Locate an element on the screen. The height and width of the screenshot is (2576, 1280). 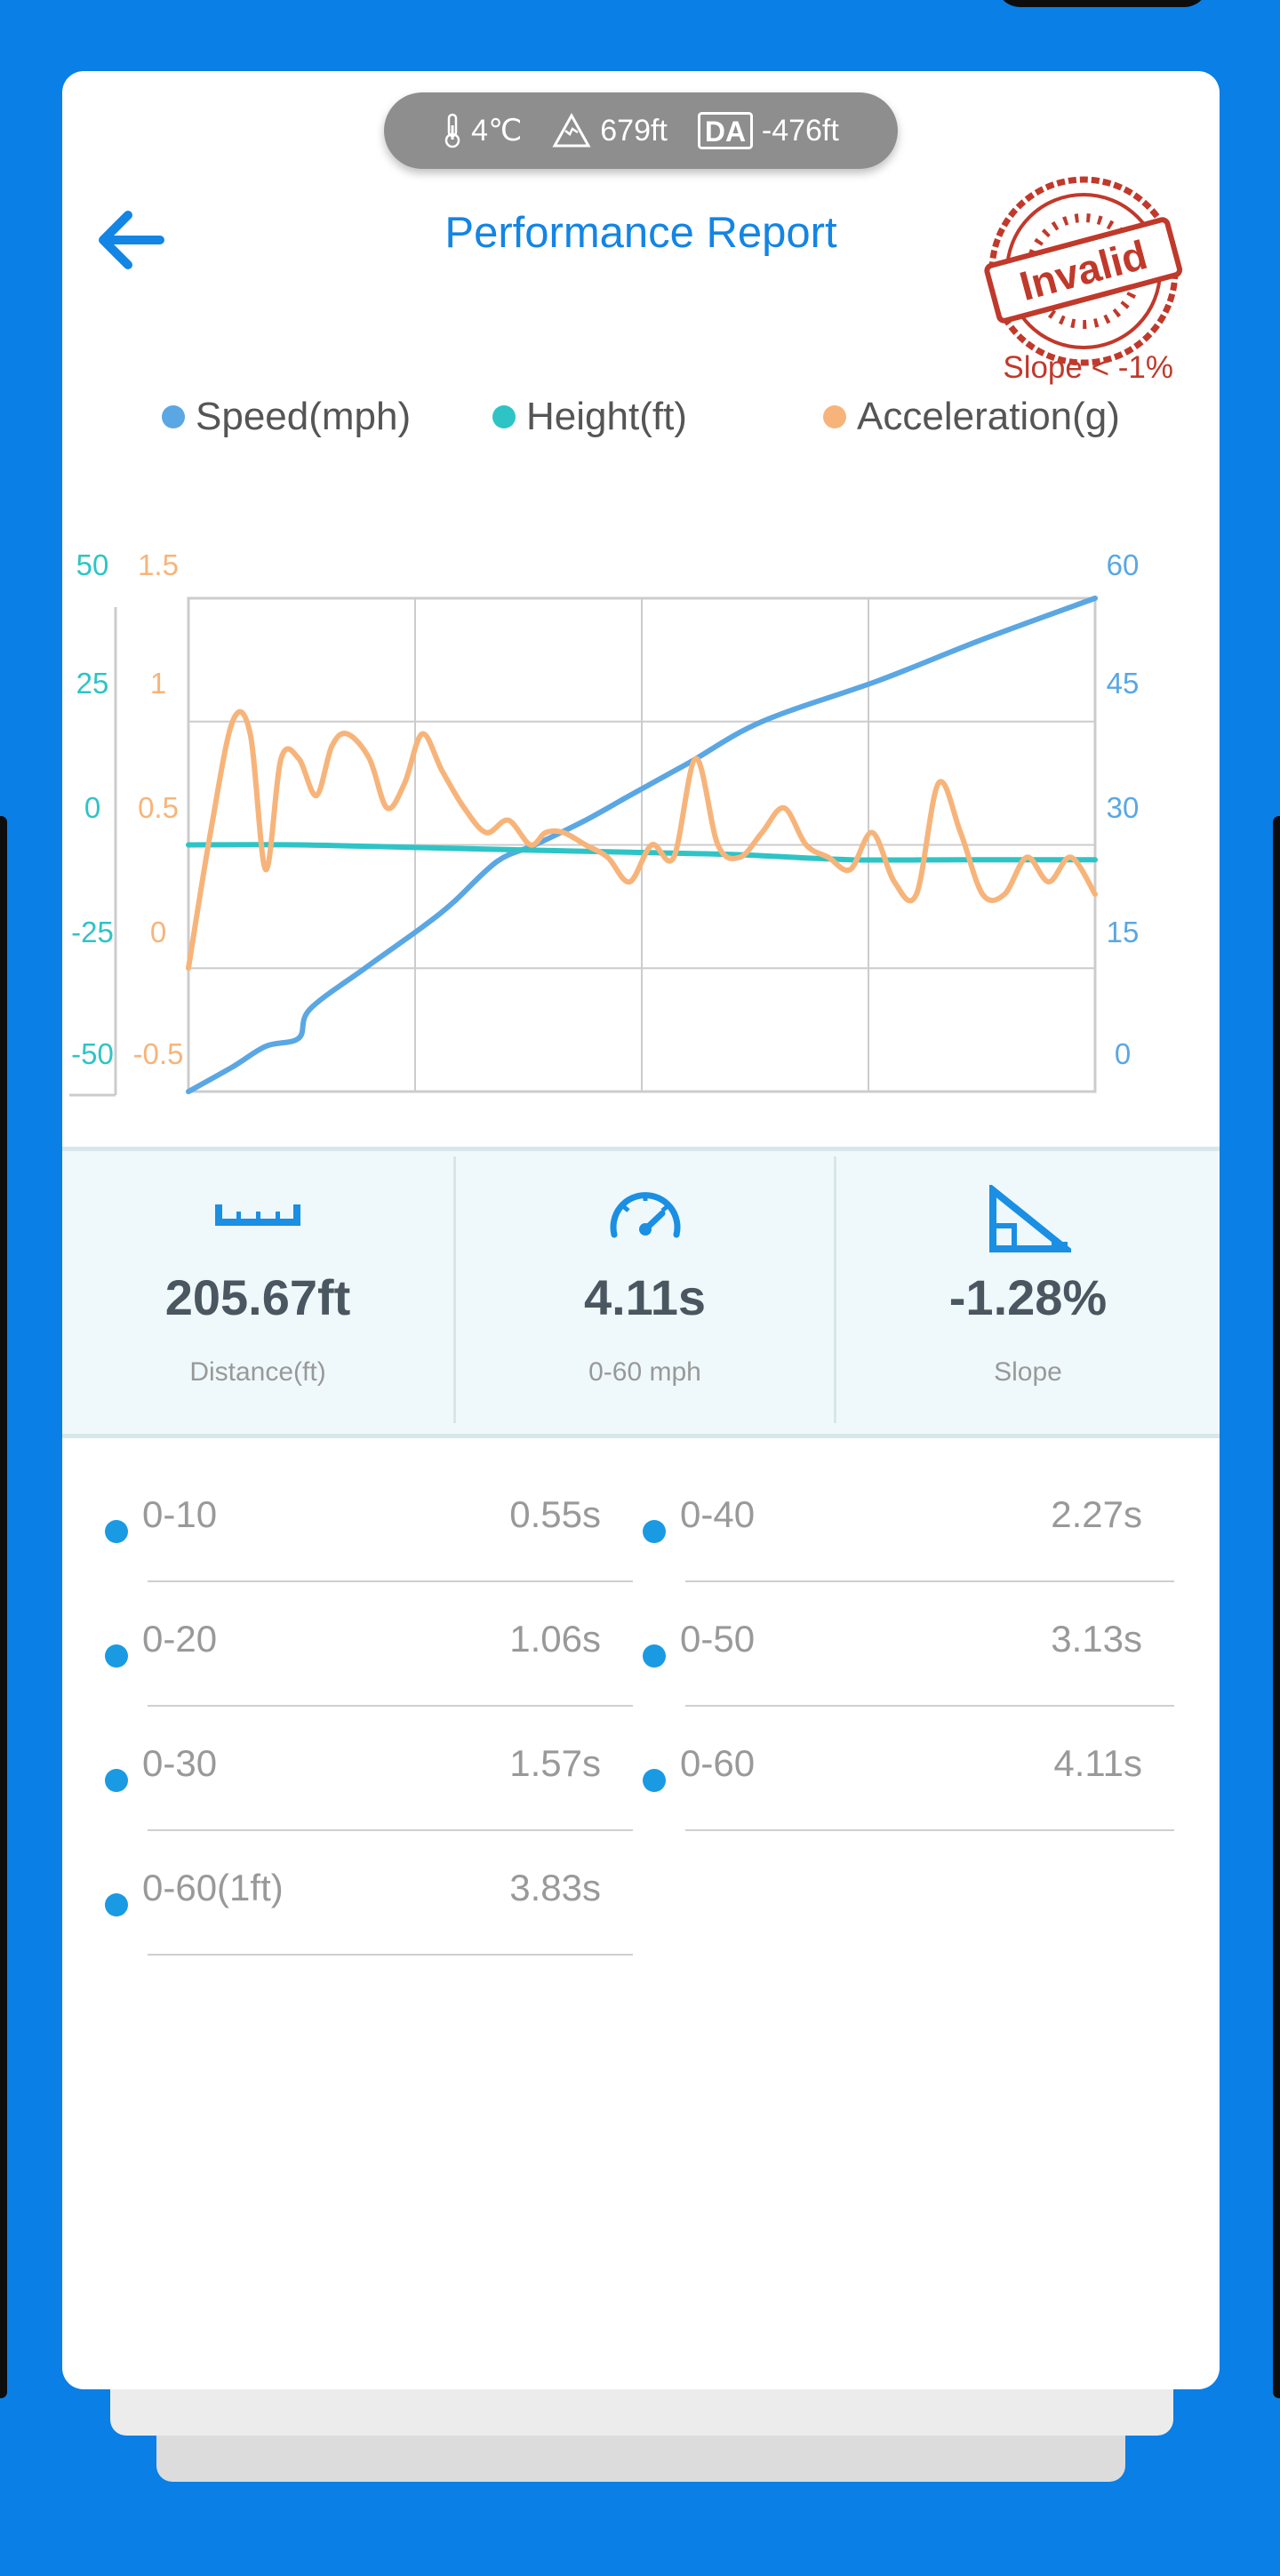
legend-speed: Speed(mph) is located at coordinates (286, 417).